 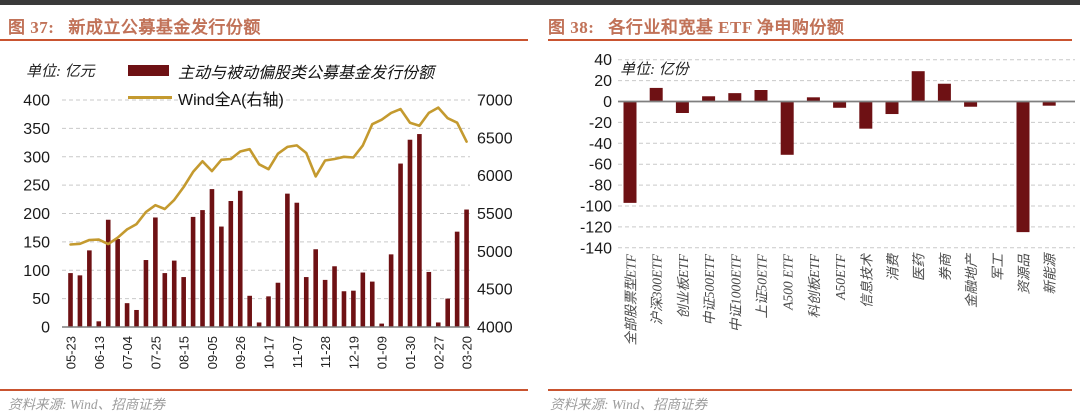 I want to click on svg-text: 5000, so click(x=495, y=252).